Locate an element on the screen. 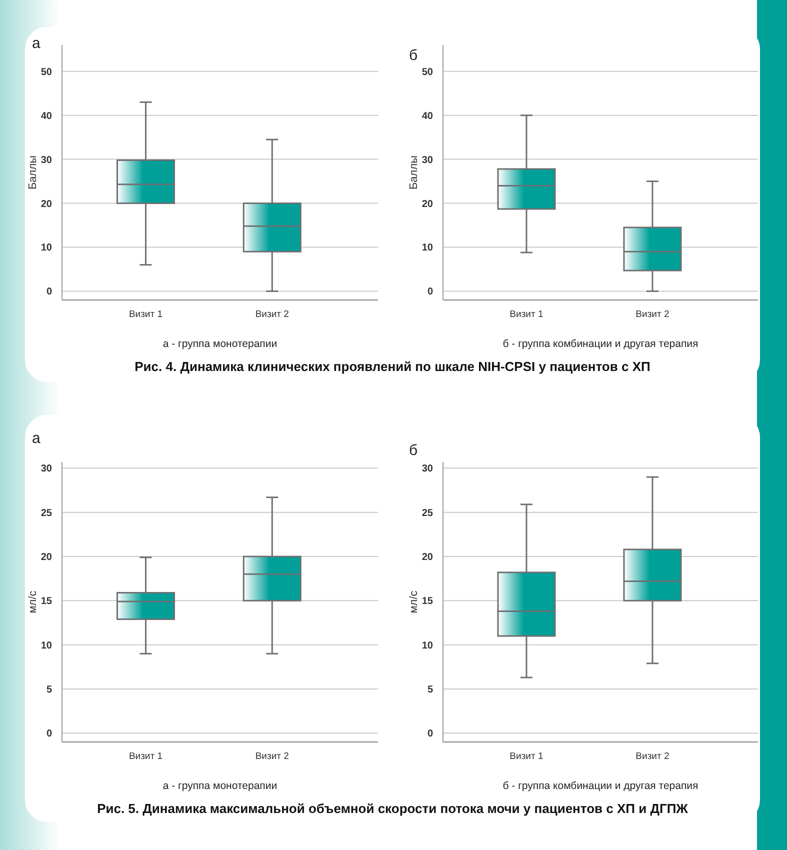 This screenshot has width=787, height=850. text: Рис. 4. Динамика клинических проявлений по шкале NIH-CPSI у пациентов с ХП is located at coordinates (392, 366).